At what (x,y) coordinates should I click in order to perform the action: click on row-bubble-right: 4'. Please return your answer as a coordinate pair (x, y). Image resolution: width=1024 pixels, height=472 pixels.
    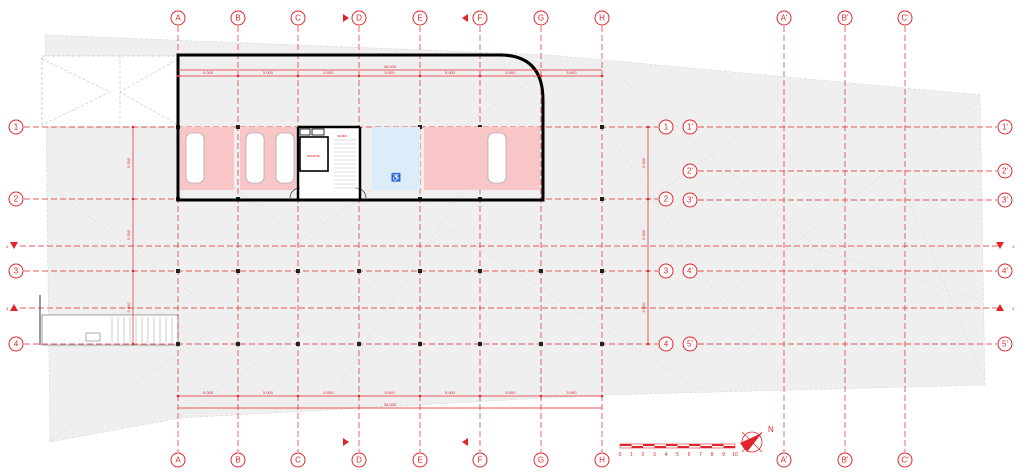
    Looking at the image, I should click on (1005, 271).